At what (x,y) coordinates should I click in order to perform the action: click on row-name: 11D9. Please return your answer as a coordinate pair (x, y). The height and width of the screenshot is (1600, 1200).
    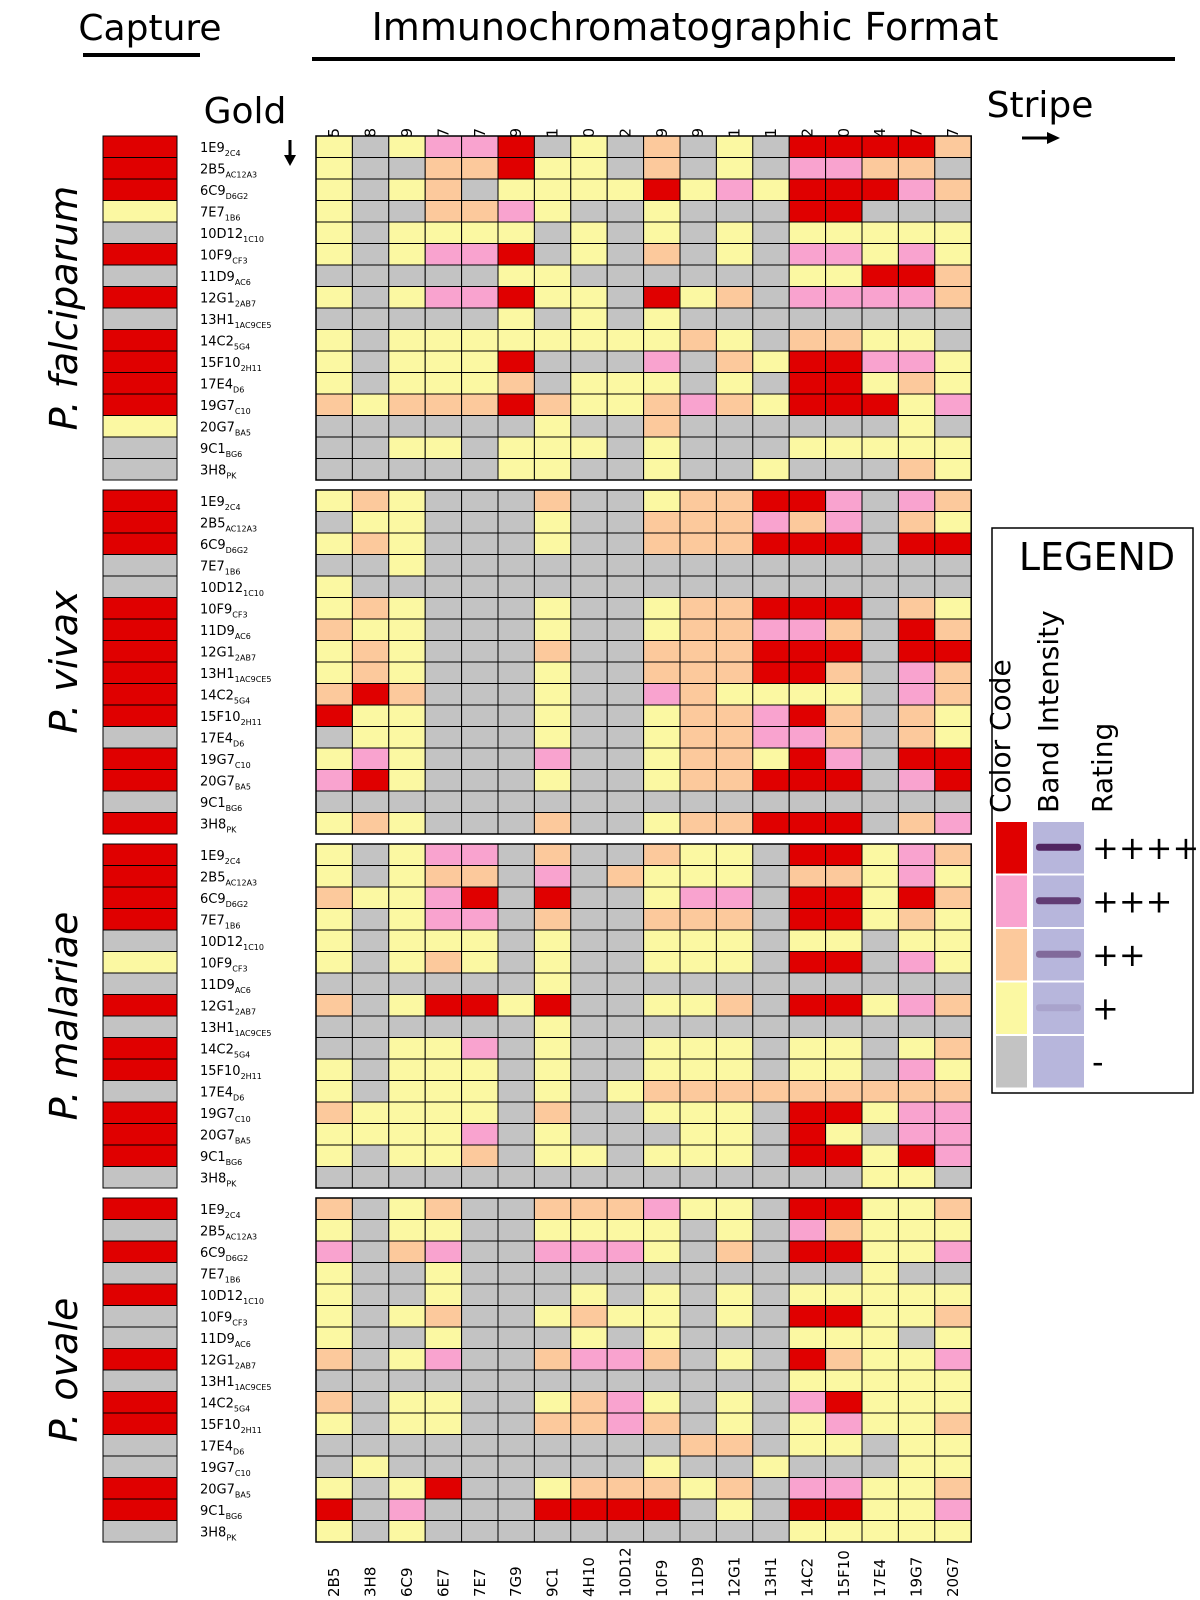
    Looking at the image, I should click on (217, 631).